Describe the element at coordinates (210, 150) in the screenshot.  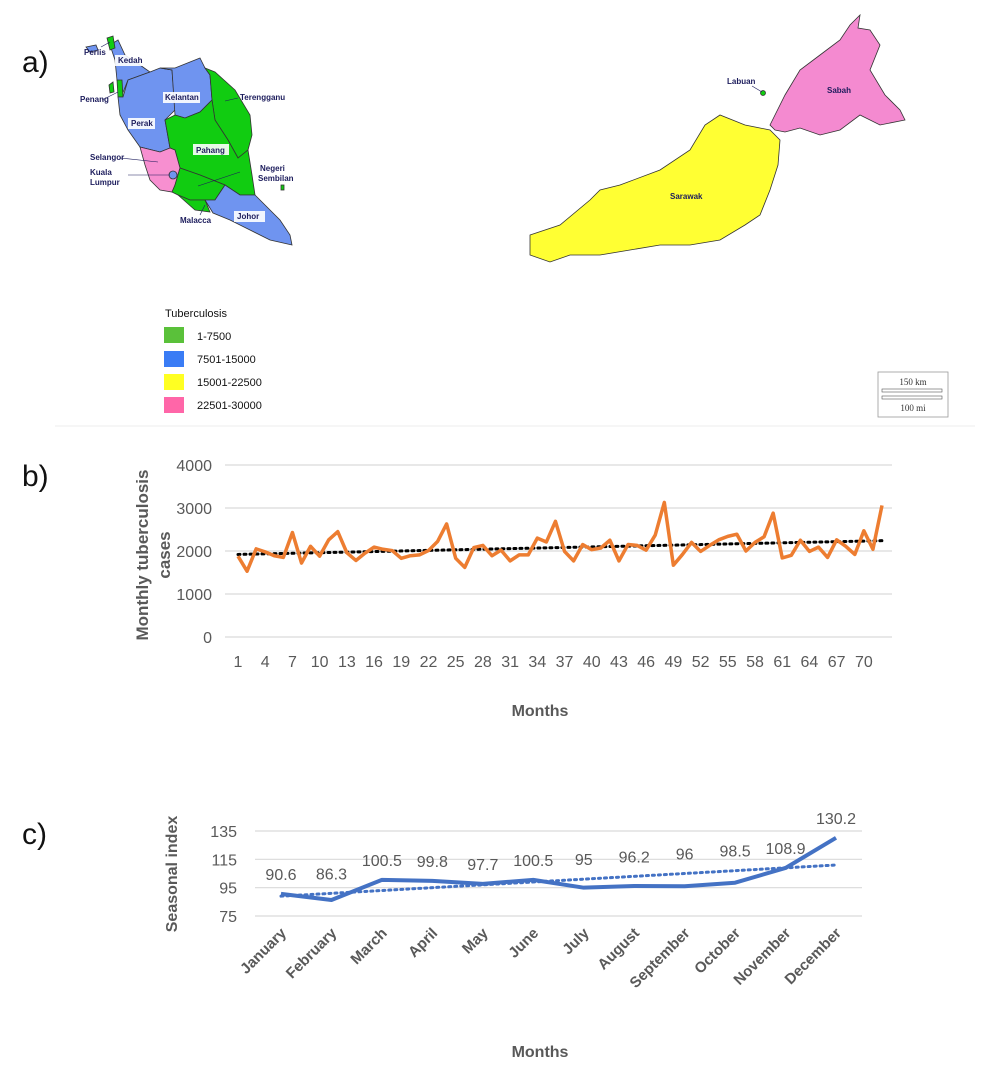
I see `label-pahang: Pahang` at that location.